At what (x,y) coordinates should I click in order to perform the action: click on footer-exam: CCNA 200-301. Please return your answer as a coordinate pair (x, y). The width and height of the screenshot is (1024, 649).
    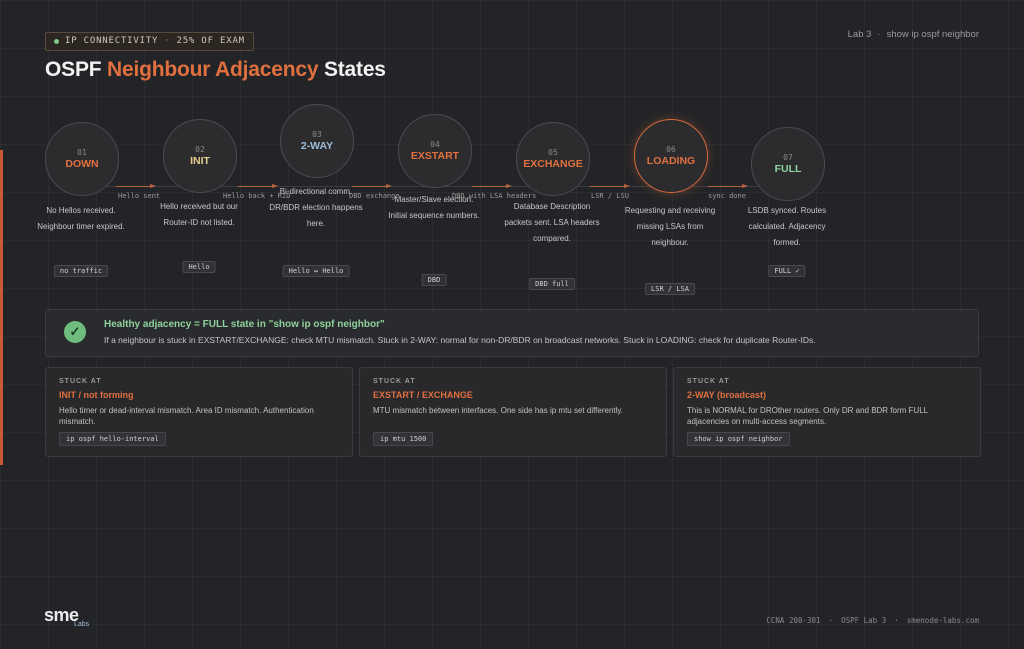
    Looking at the image, I should click on (793, 620).